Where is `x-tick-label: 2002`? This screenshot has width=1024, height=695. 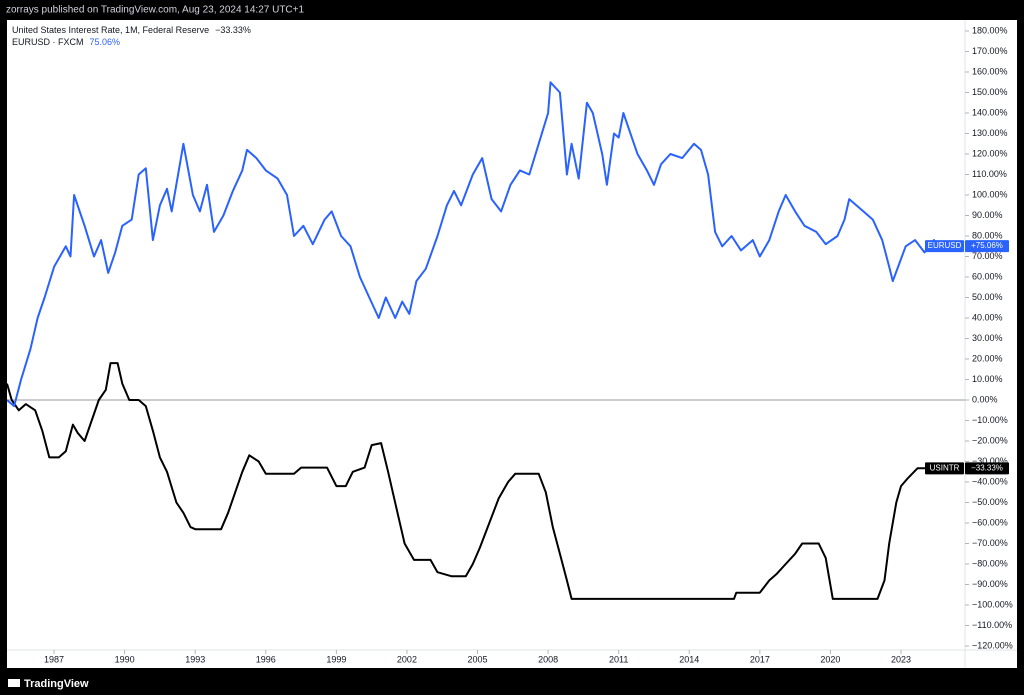 x-tick-label: 2002 is located at coordinates (407, 659).